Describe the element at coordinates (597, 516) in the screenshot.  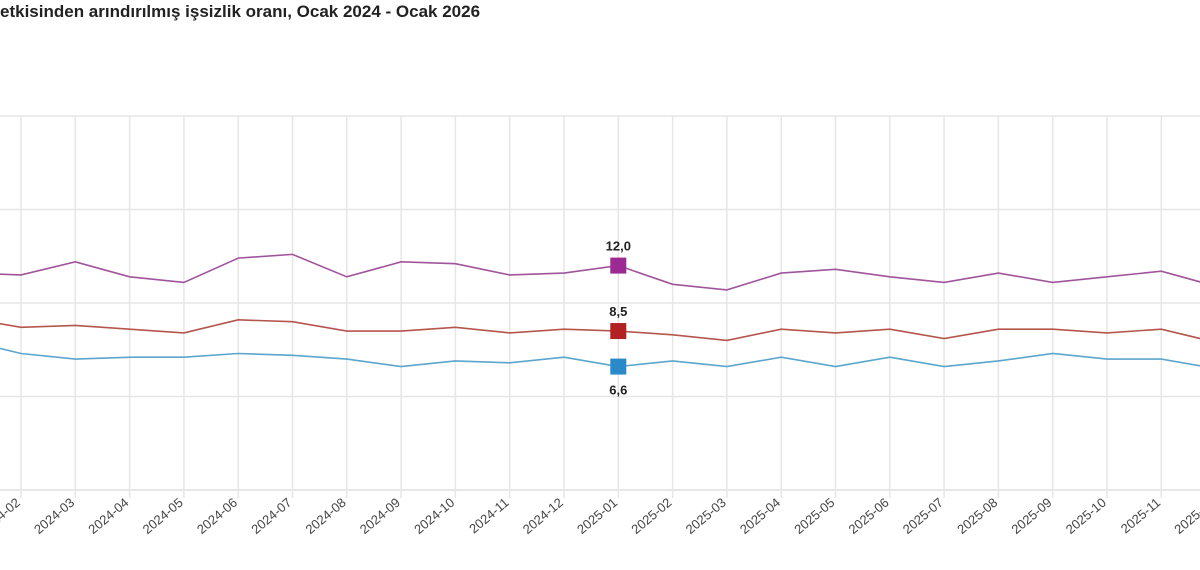
I see `x-tick-label: 2025-01` at that location.